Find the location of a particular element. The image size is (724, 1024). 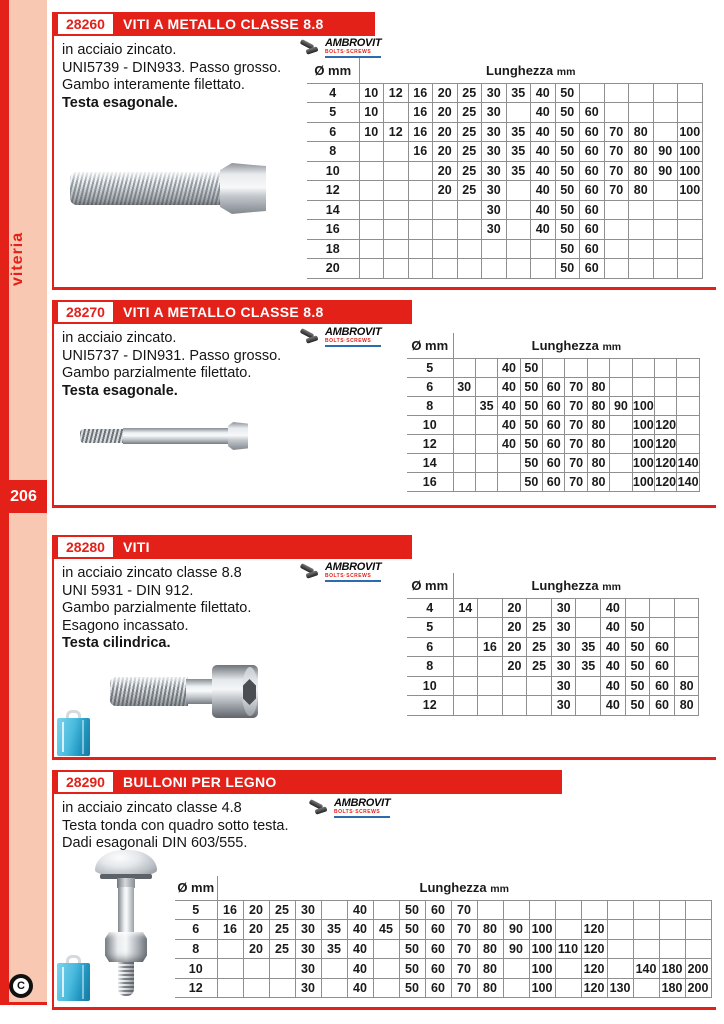

length-cell: 10 is located at coordinates (371, 92).